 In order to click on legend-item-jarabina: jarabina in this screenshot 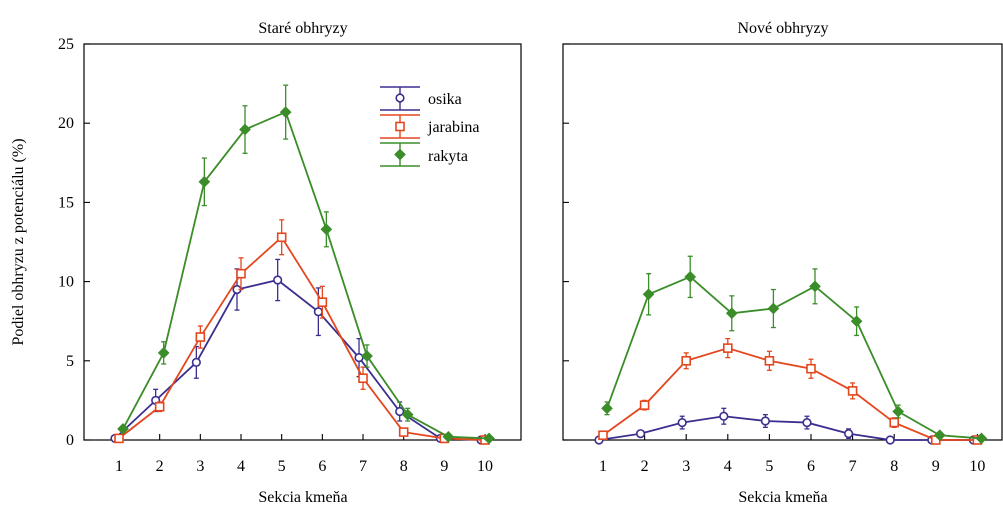, I will do `click(430, 126)`.